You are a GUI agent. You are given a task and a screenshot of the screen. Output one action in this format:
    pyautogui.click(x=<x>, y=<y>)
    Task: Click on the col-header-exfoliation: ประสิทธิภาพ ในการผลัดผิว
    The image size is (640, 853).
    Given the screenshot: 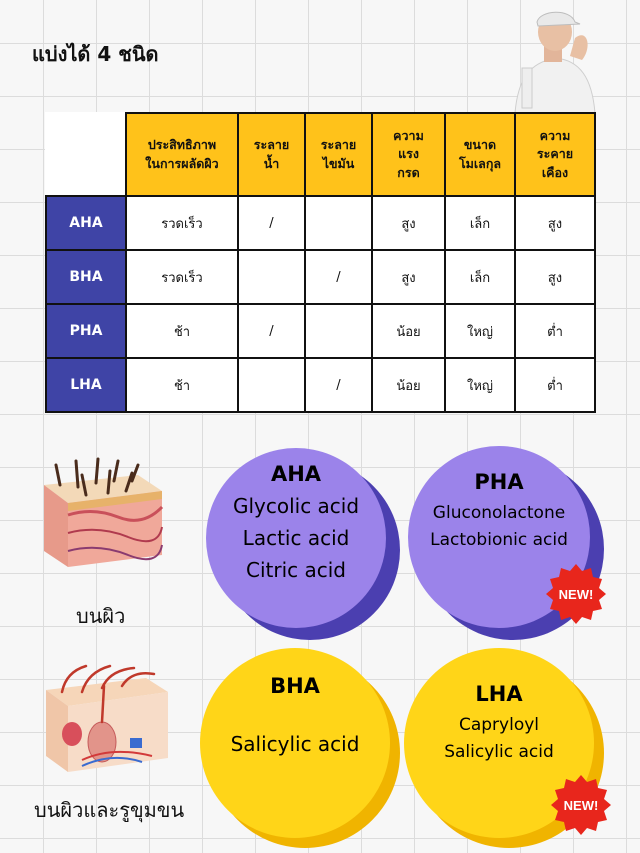 What is the action you would take?
    pyautogui.click(x=182, y=154)
    